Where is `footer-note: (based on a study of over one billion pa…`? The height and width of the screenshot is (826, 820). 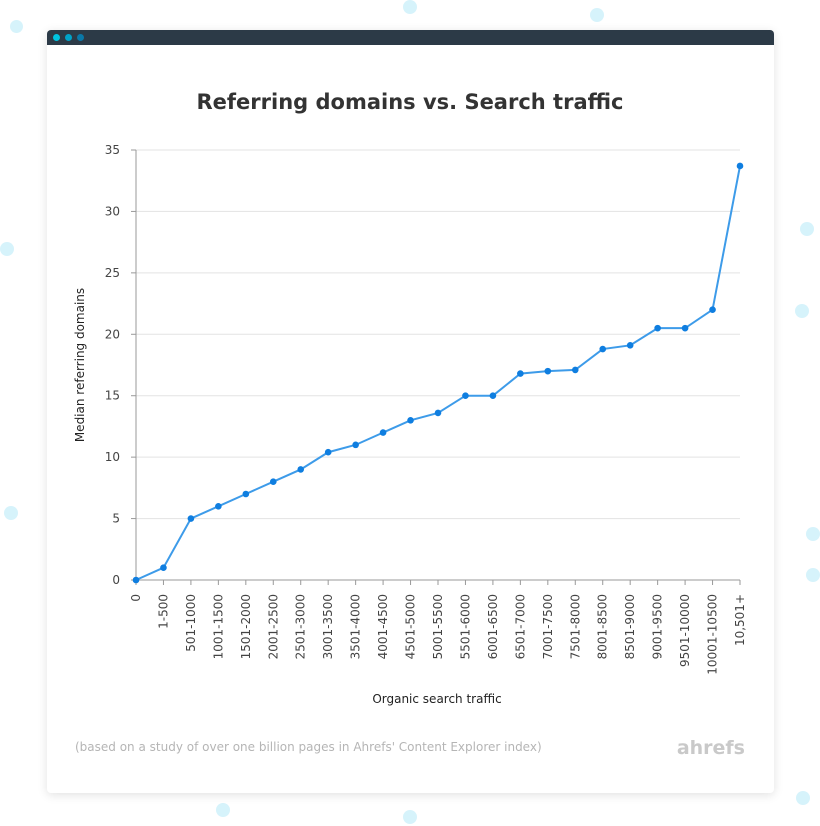 footer-note: (based on a study of over one billion pa… is located at coordinates (308, 747).